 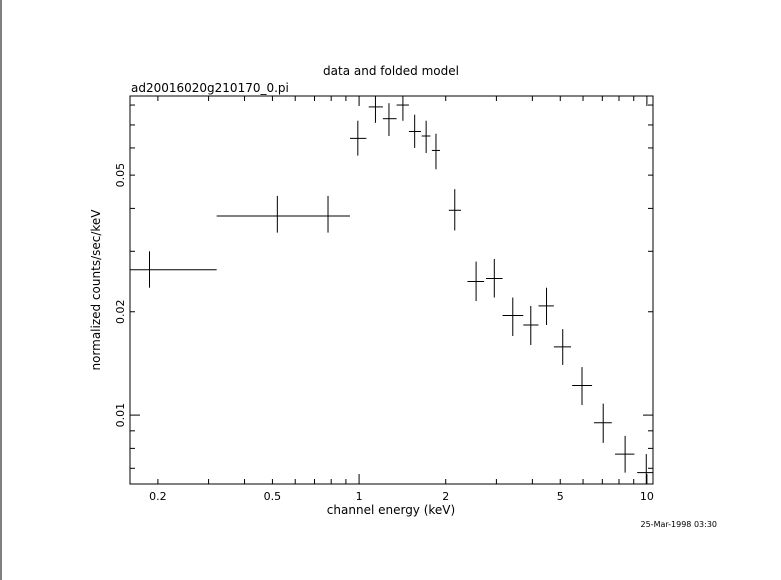 I want to click on x-tick-label: 0.2, so click(x=158, y=496).